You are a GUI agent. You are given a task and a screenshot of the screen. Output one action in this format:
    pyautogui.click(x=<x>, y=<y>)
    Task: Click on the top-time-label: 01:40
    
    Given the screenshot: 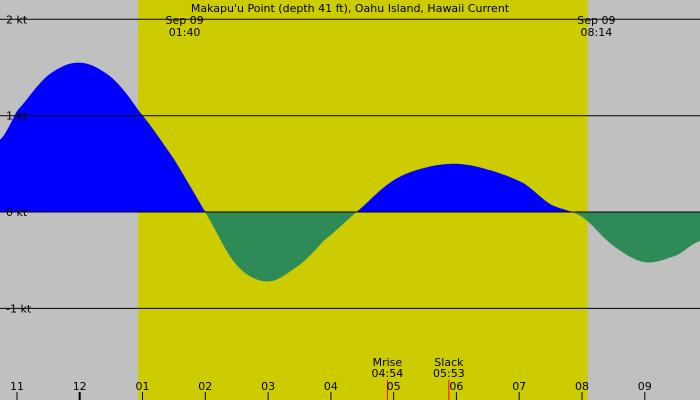 What is the action you would take?
    pyautogui.click(x=185, y=32)
    